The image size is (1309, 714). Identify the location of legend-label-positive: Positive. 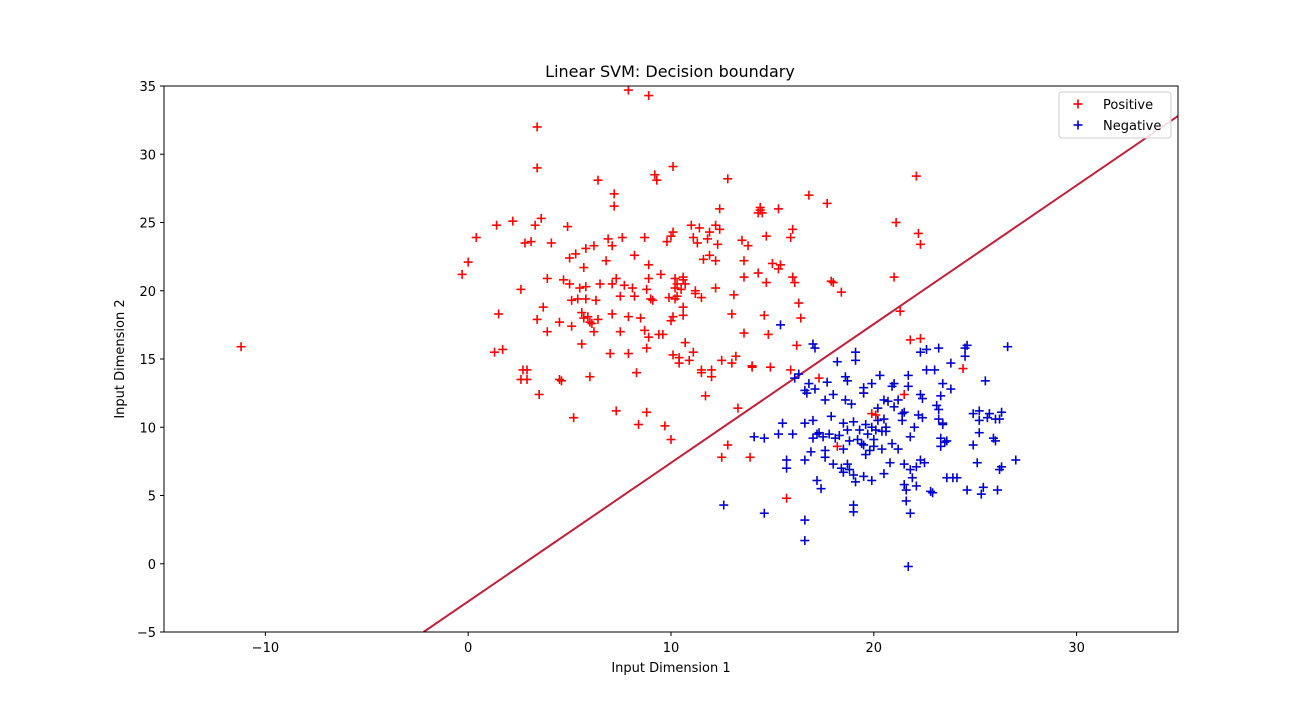
(1128, 105).